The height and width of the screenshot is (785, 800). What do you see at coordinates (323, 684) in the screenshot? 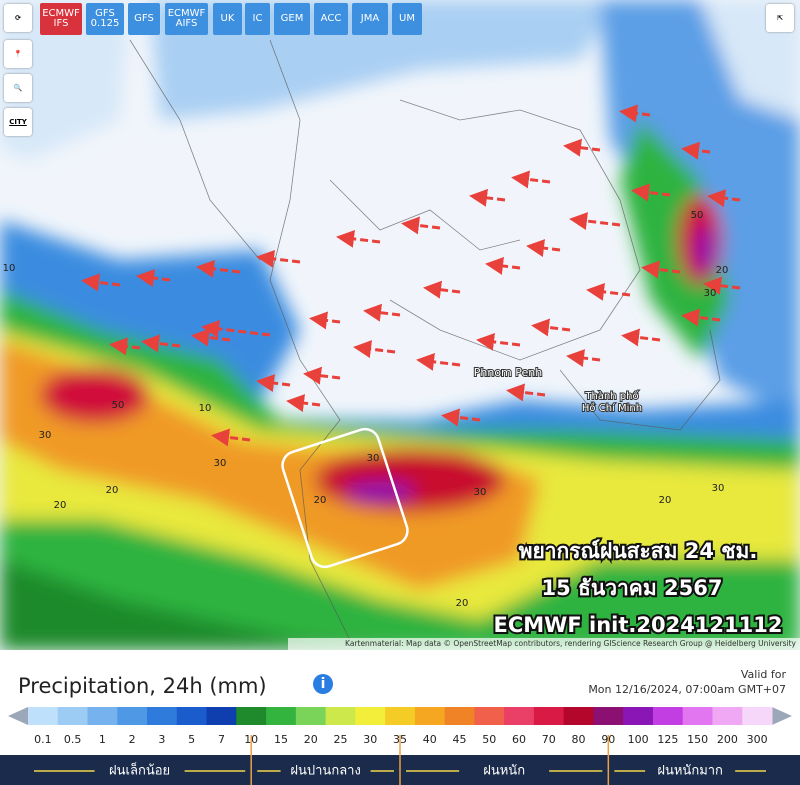
I see `info-button: i` at bounding box center [323, 684].